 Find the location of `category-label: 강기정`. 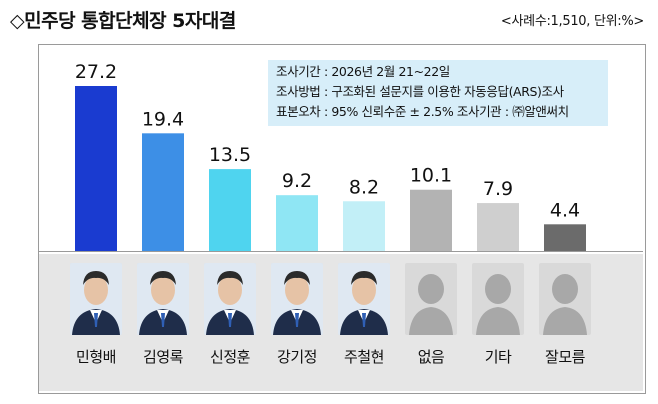

category-label: 강기정 is located at coordinates (297, 357).